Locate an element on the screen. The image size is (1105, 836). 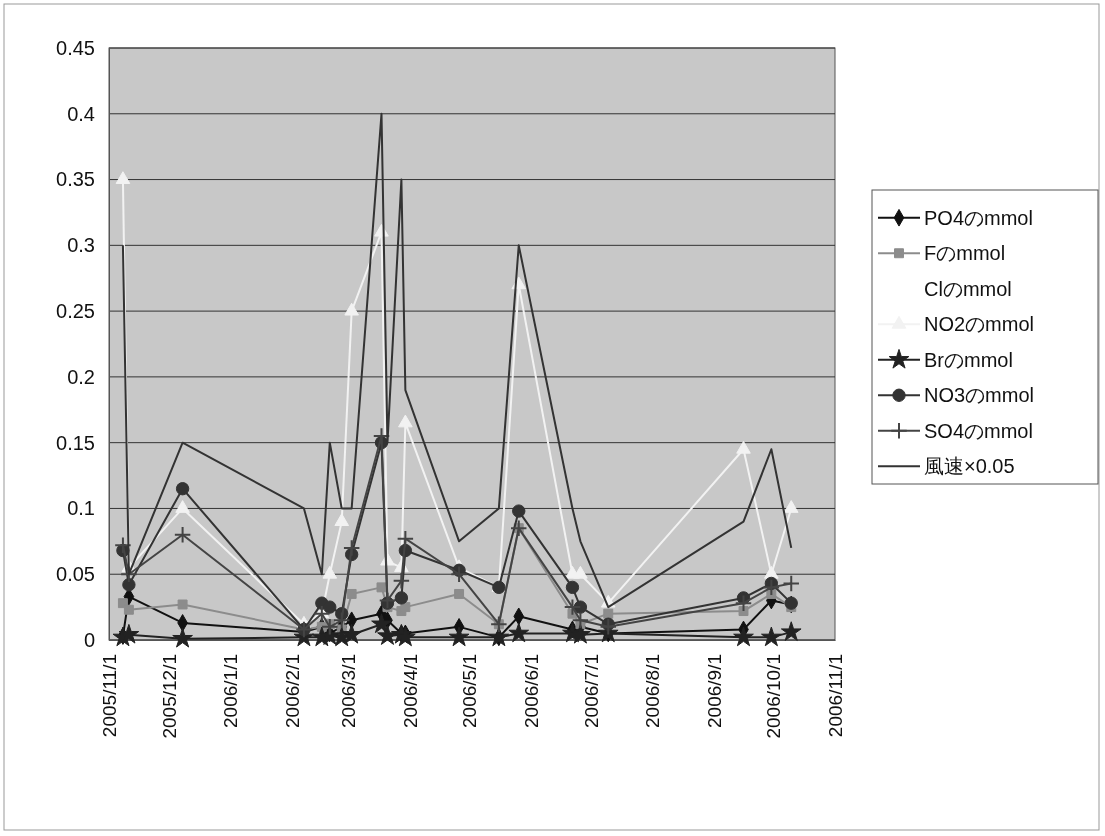
x-tick-label: 2006/4/1 is located at coordinates (410, 691).